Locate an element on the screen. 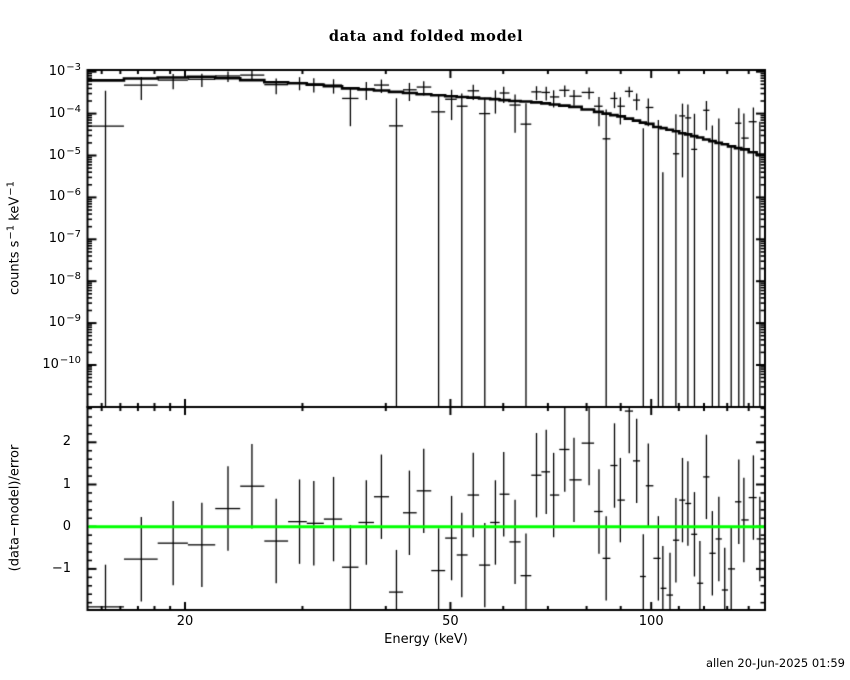  x-tick-label: 100 is located at coordinates (651, 621).